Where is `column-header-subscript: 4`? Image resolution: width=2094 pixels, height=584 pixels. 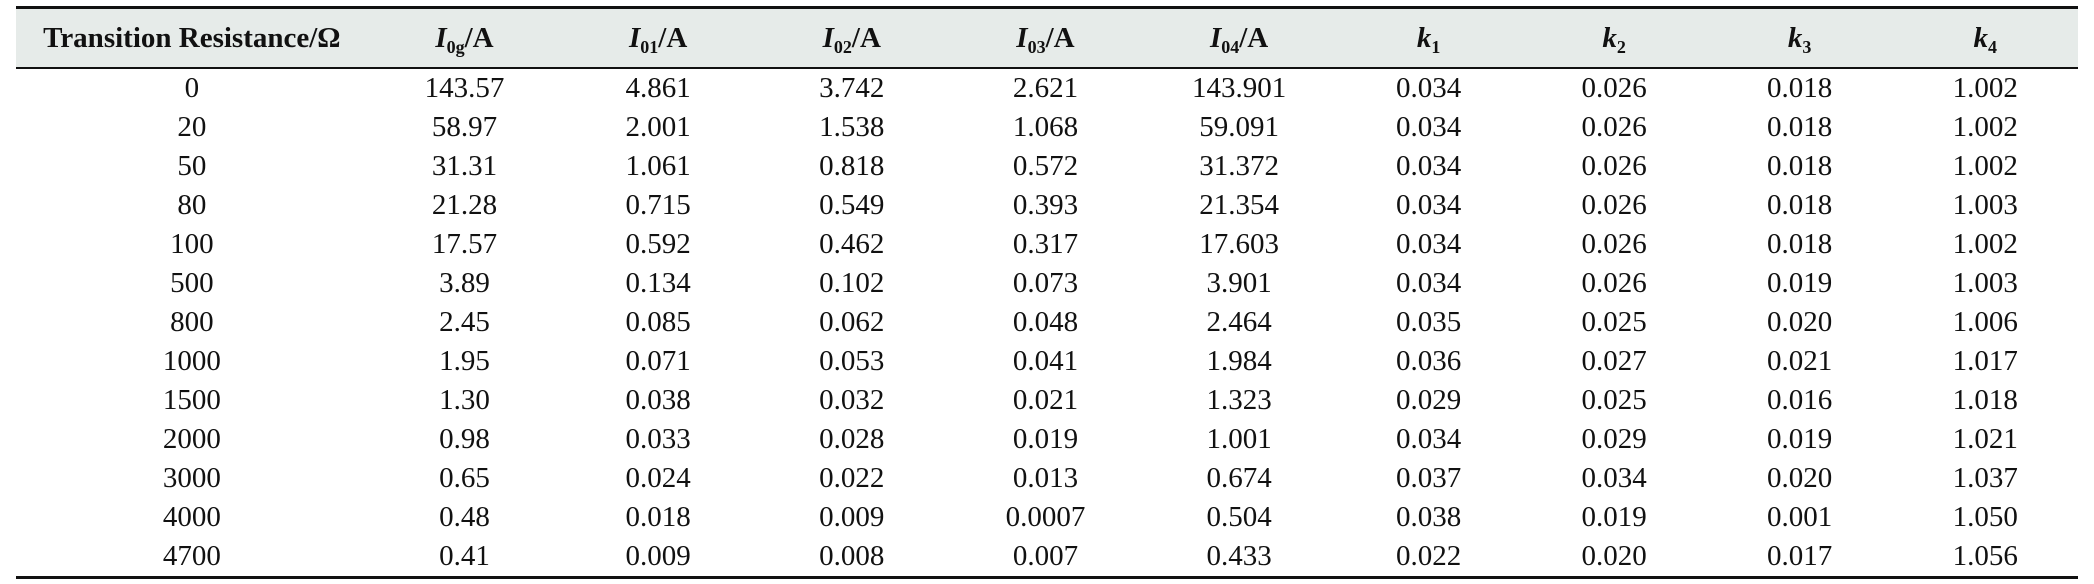
column-header-subscript: 4 is located at coordinates (1992, 46).